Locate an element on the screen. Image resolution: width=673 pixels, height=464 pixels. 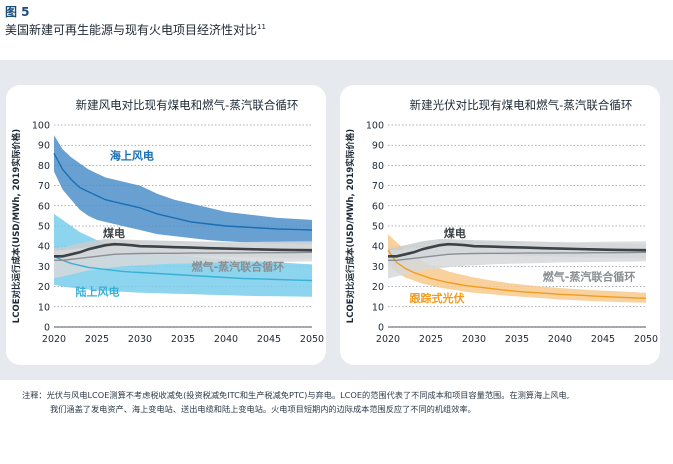
solar-series-2-line is located at coordinates (517, 256).